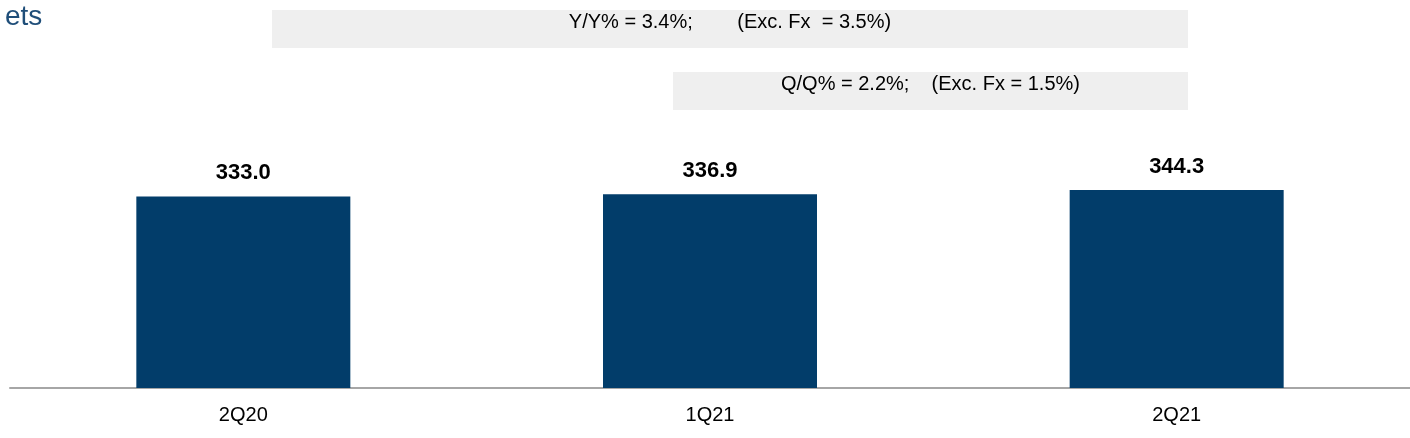 Image resolution: width=1410 pixels, height=438 pixels. I want to click on data-label: 344.3, so click(1177, 165).